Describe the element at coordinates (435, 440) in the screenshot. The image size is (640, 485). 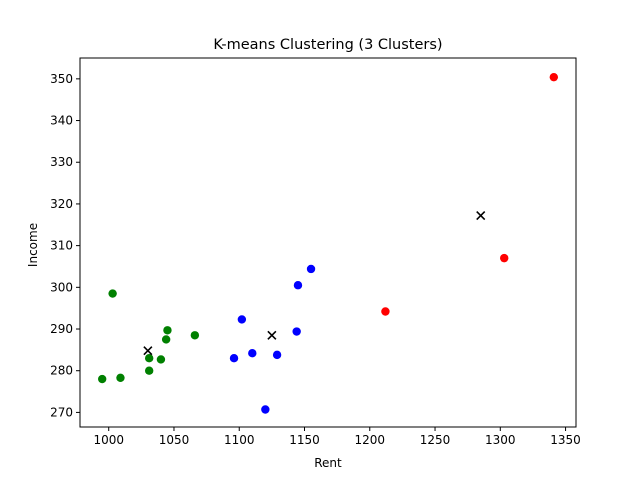
I see `x-tick-label: 1250` at that location.